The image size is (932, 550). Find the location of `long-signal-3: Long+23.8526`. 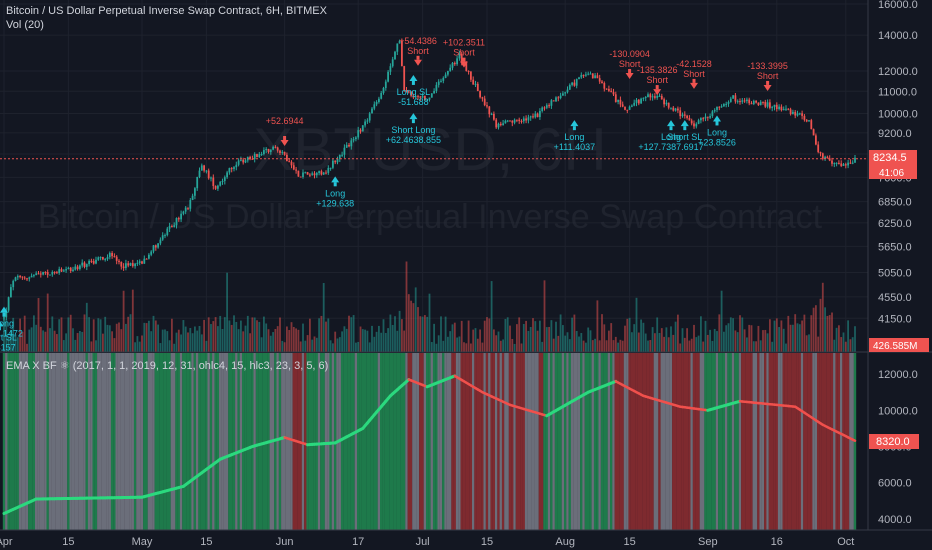

long-signal-3: Long+23.8526 is located at coordinates (717, 131).